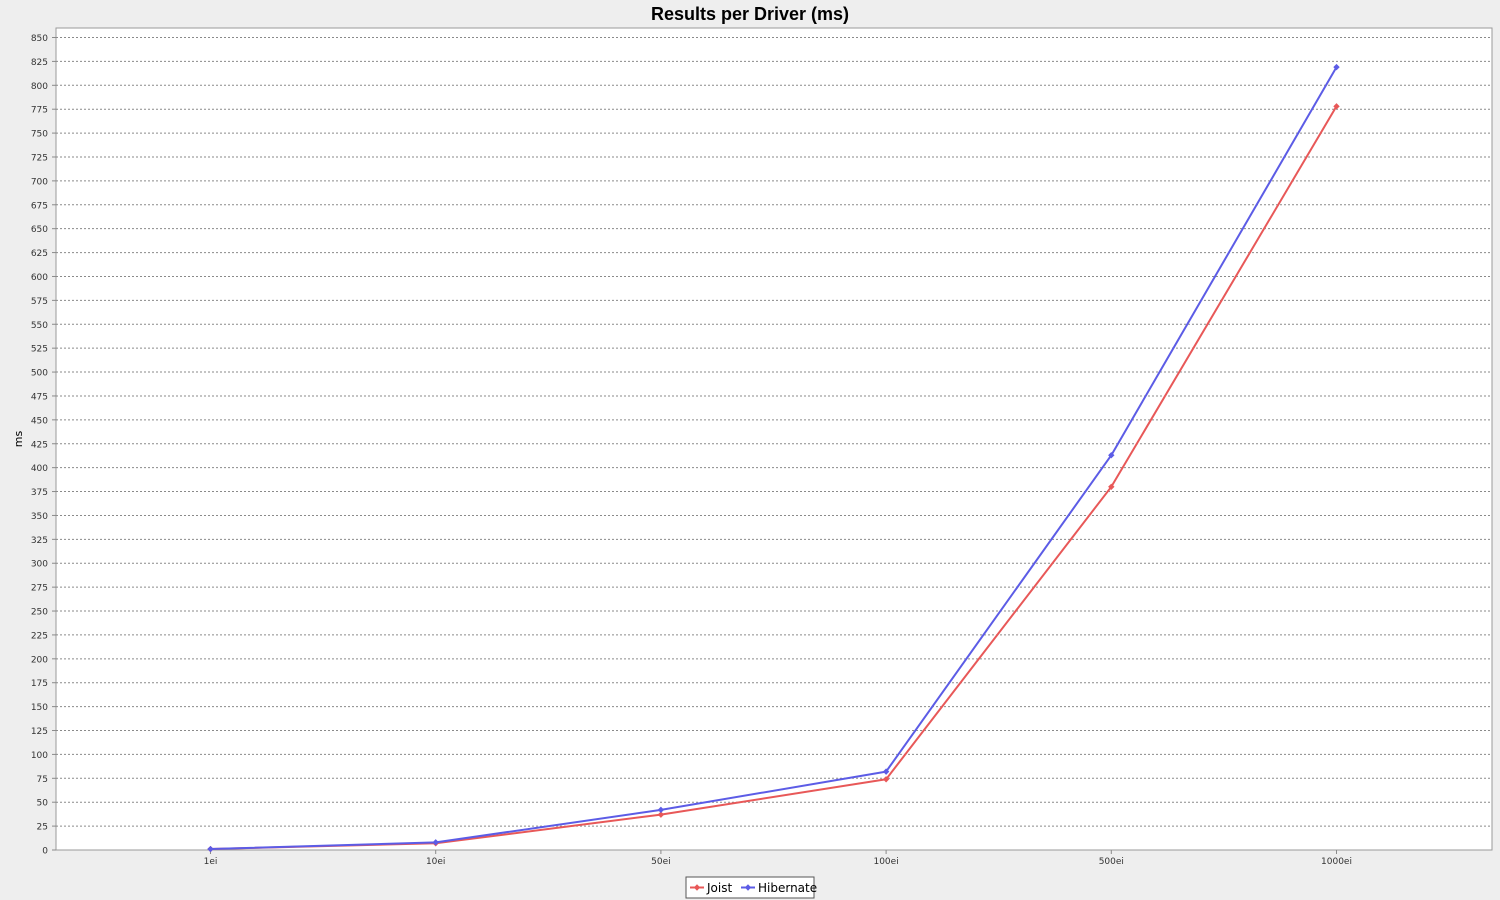  I want to click on y-tick-label: 50, so click(43, 804).